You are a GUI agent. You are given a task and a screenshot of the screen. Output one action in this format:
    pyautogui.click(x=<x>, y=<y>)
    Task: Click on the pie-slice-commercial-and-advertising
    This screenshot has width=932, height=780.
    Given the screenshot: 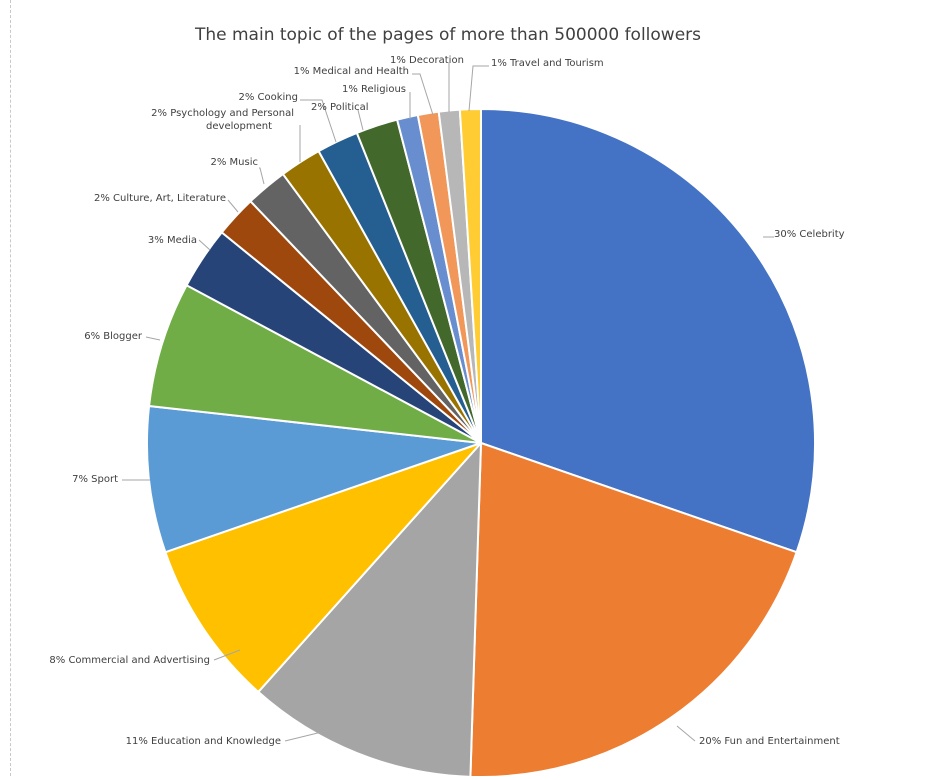 What is the action you would take?
    pyautogui.click(x=323, y=567)
    